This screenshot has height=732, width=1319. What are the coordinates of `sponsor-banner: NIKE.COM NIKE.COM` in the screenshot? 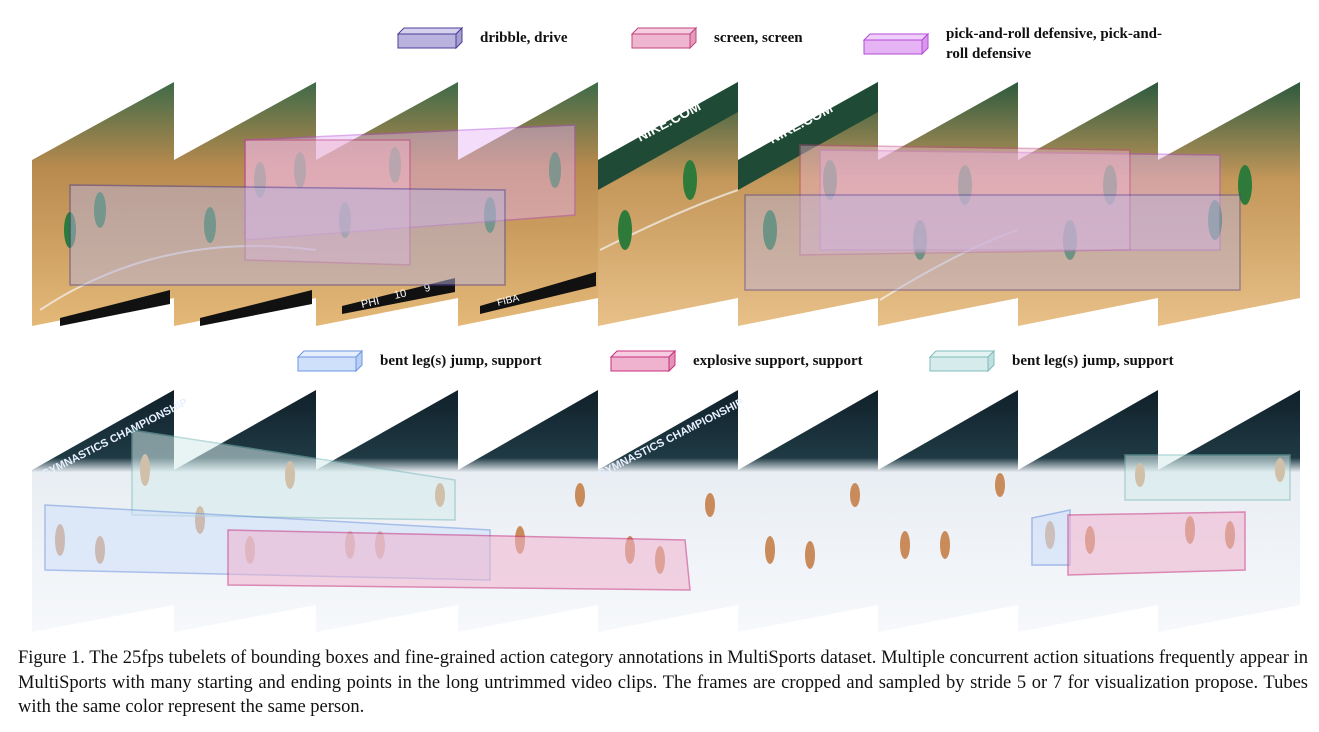 It's located at (738, 136).